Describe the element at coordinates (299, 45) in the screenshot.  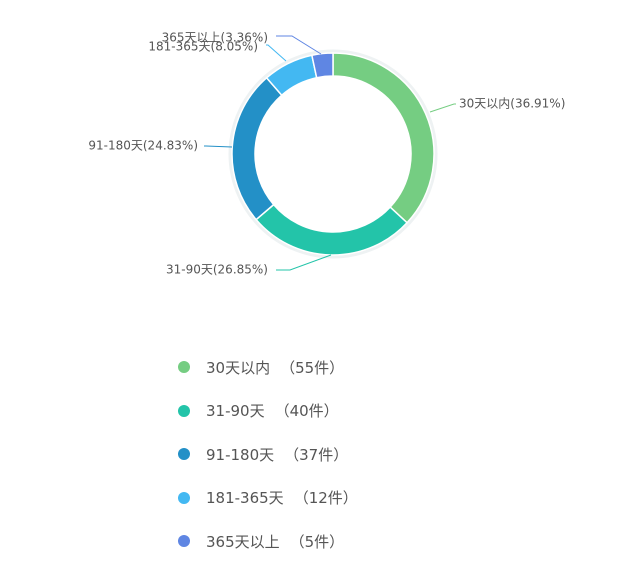
I see `leader-line-over-365-days` at that location.